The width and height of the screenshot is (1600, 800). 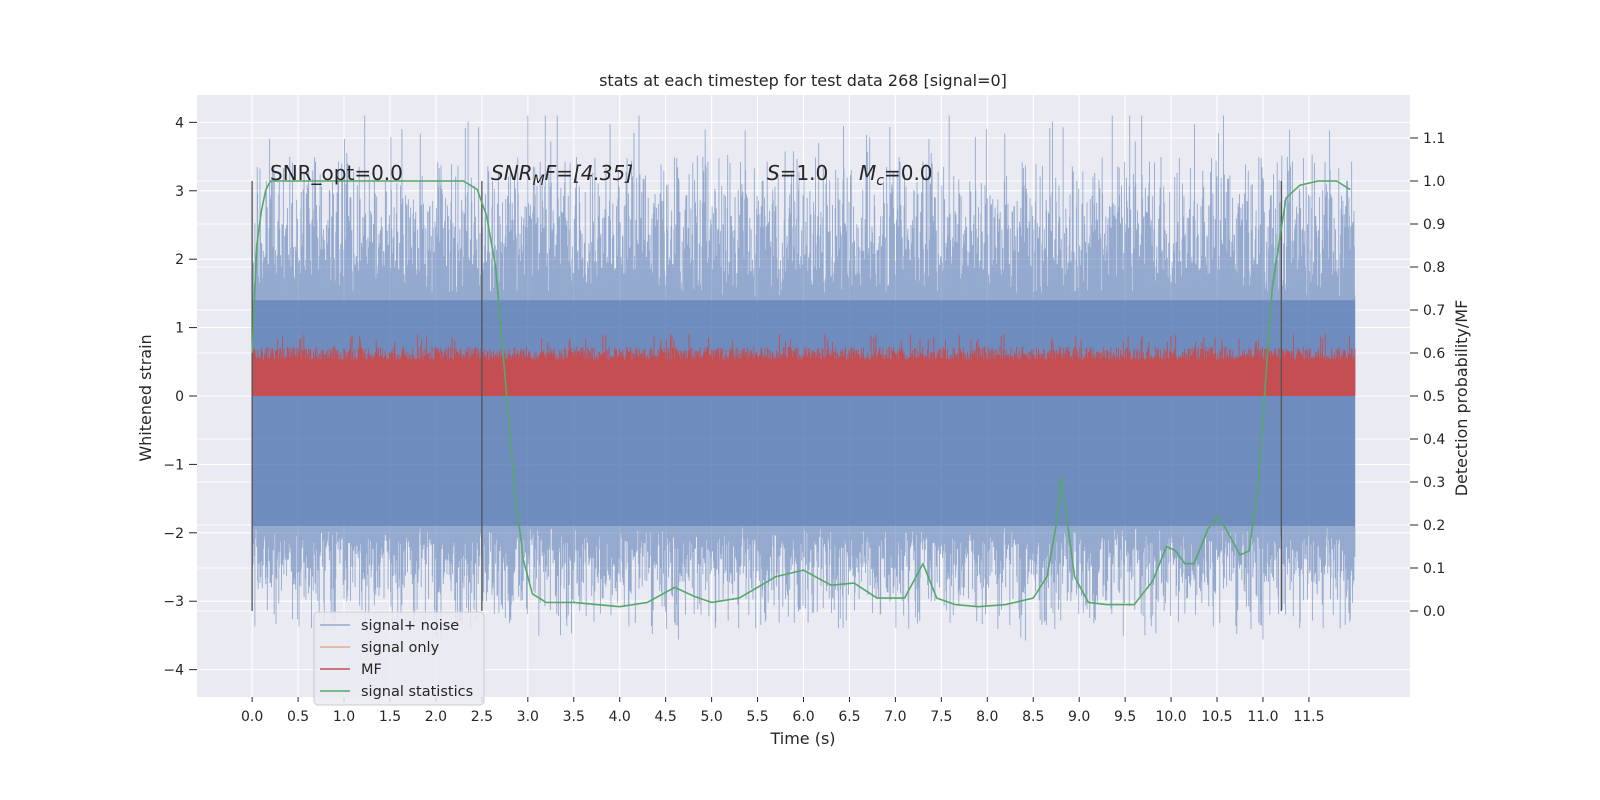 I want to click on annotation-snr-mf-sub: M, so click(x=539, y=181).